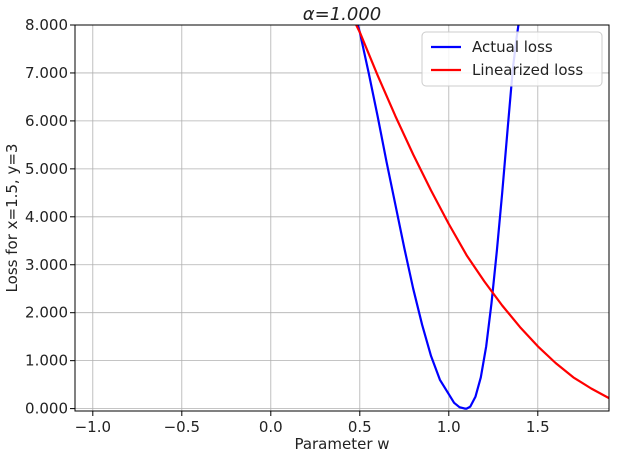 The height and width of the screenshot is (459, 640). What do you see at coordinates (46, 409) in the screenshot?
I see `y-tick-label: 0.000` at bounding box center [46, 409].